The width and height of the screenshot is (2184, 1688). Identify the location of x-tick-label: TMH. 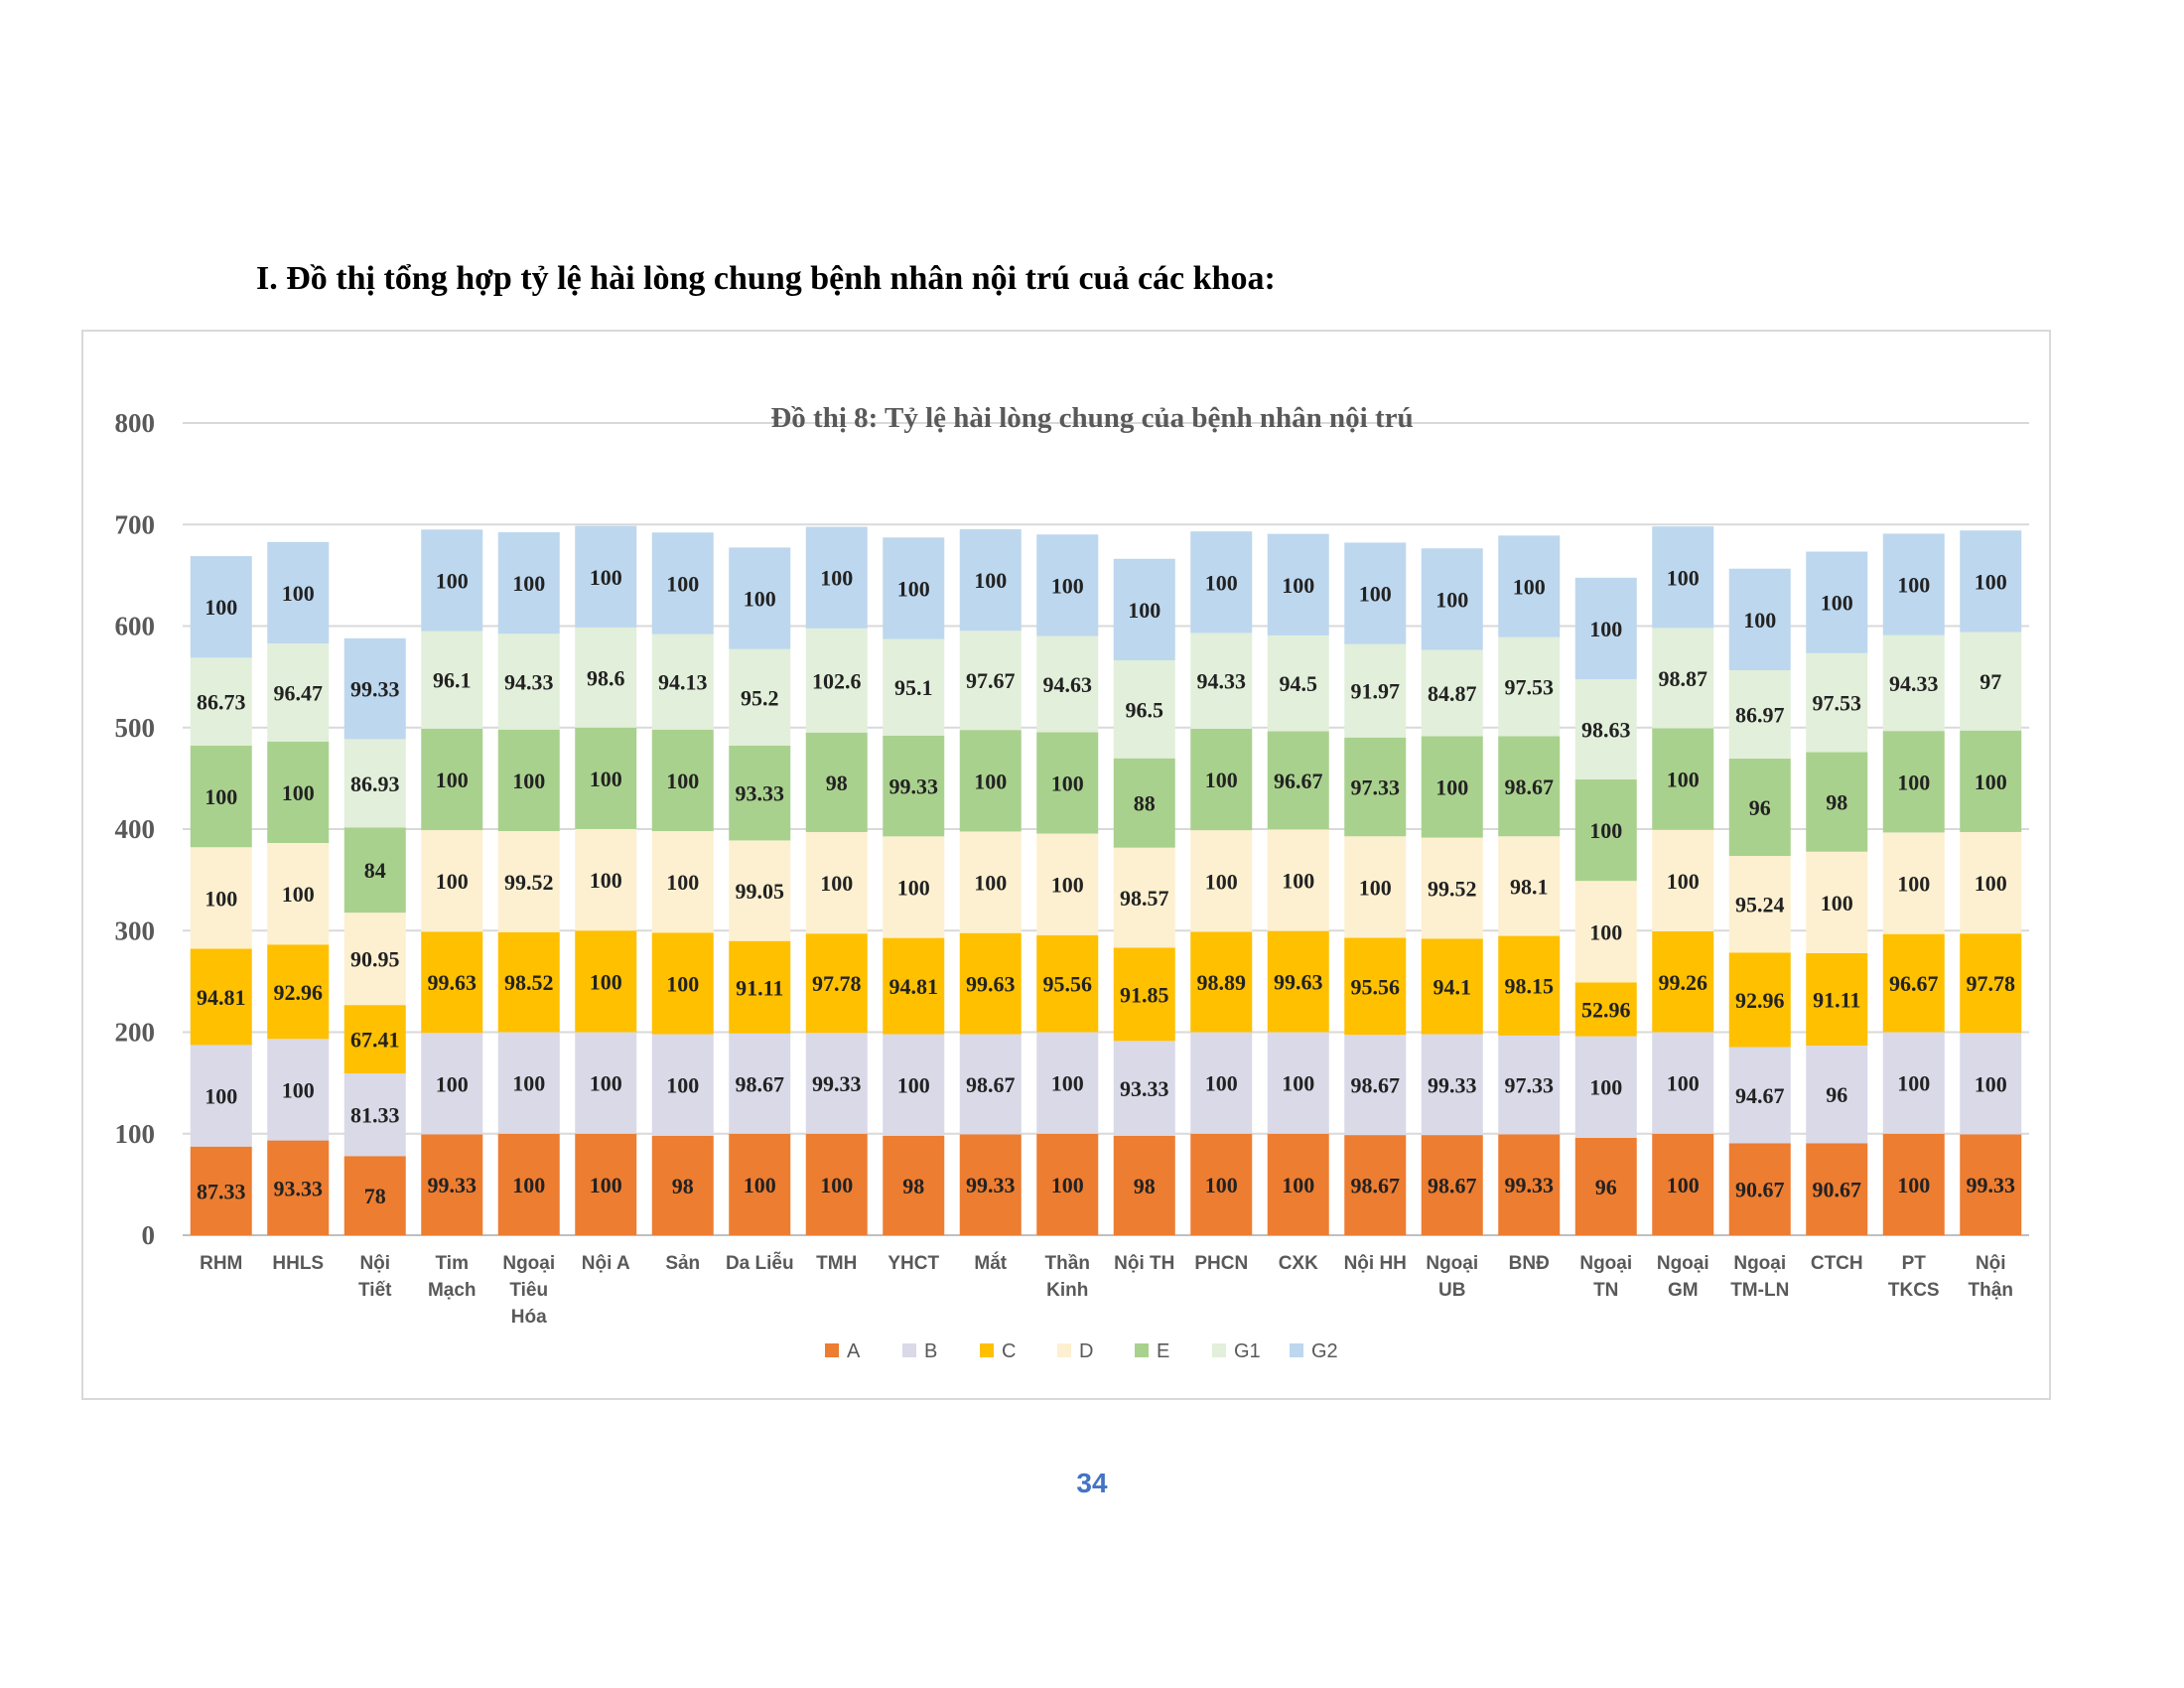
(836, 1263).